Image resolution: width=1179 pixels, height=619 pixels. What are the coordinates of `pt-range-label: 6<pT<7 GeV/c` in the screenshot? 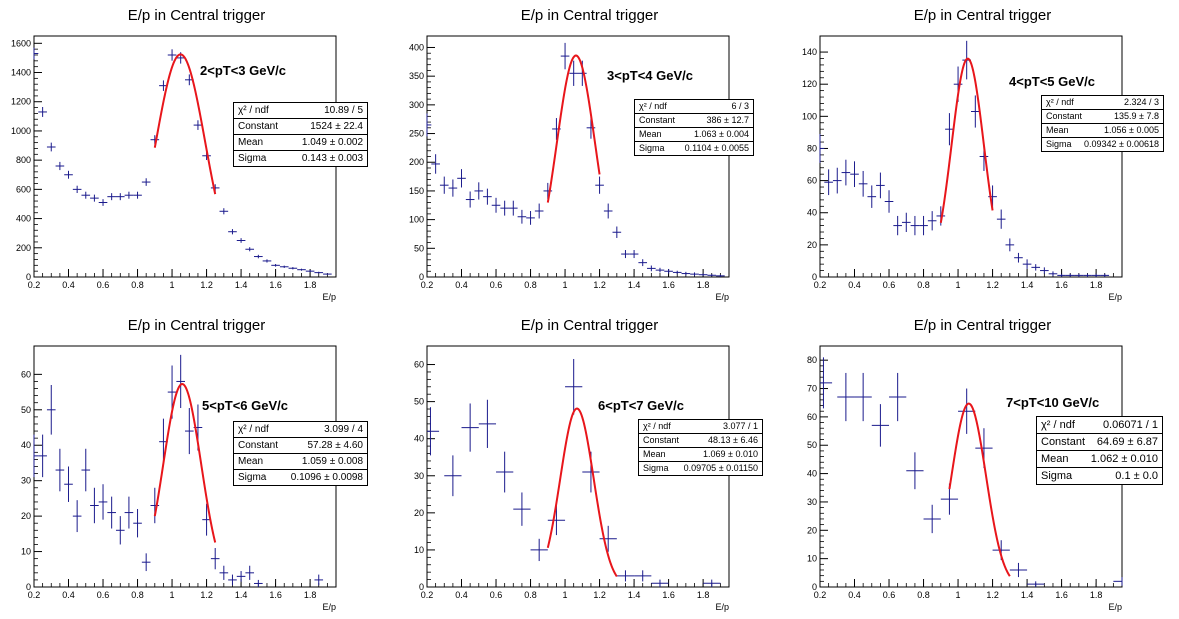 It's located at (641, 405).